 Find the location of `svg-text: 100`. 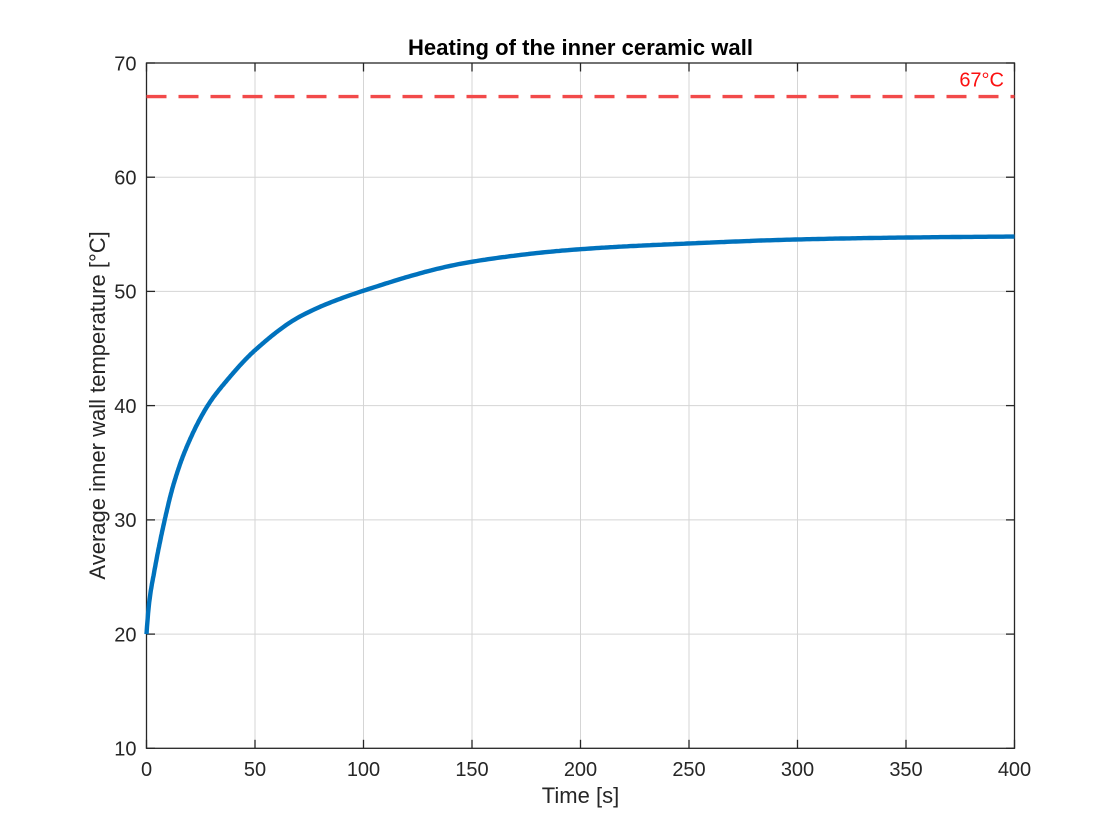

svg-text: 100 is located at coordinates (363, 770).